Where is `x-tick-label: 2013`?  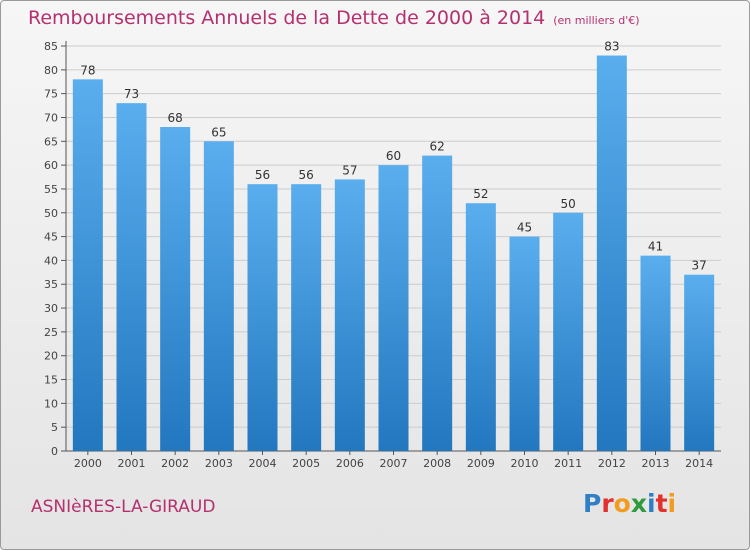 x-tick-label: 2013 is located at coordinates (656, 463).